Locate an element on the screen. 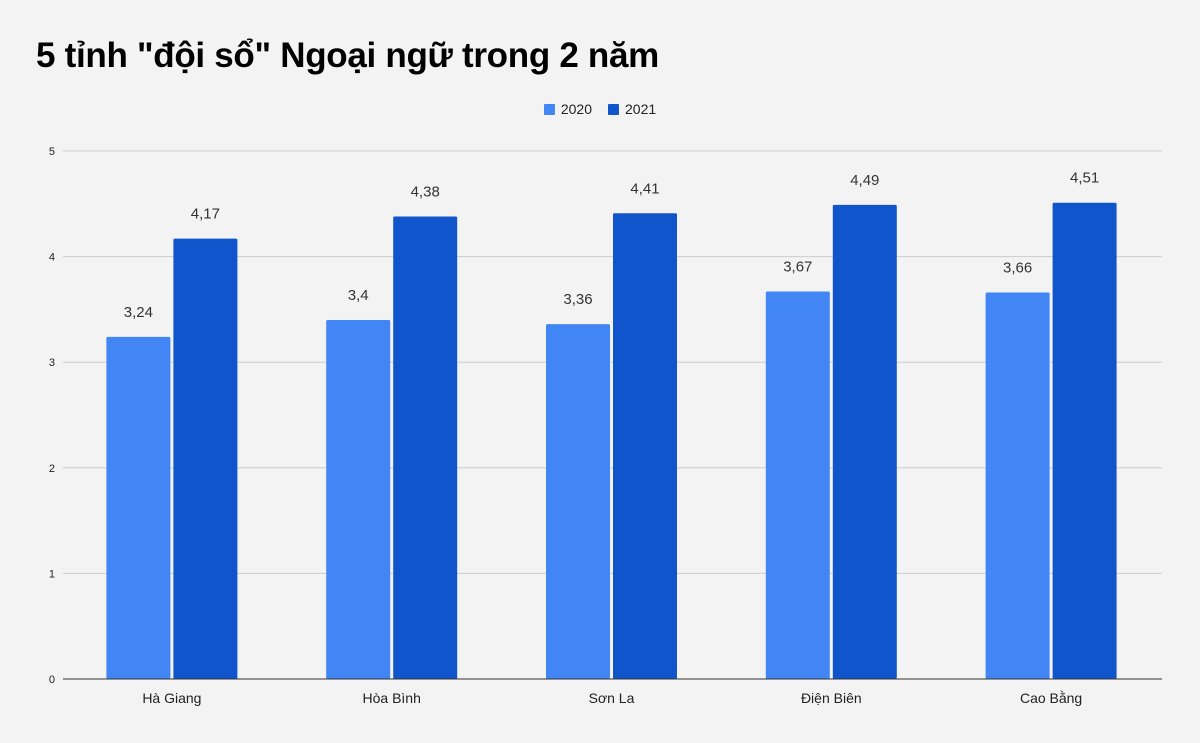 The height and width of the screenshot is (743, 1200). legend-label: 2020 is located at coordinates (576, 109).